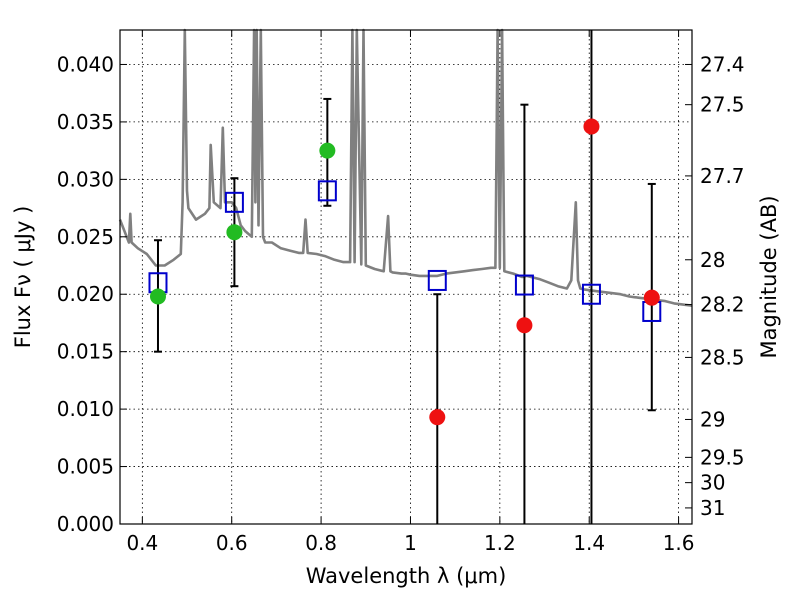 The image size is (800, 600). Describe the element at coordinates (712, 419) in the screenshot. I see `y2-tick-label: 29` at that location.